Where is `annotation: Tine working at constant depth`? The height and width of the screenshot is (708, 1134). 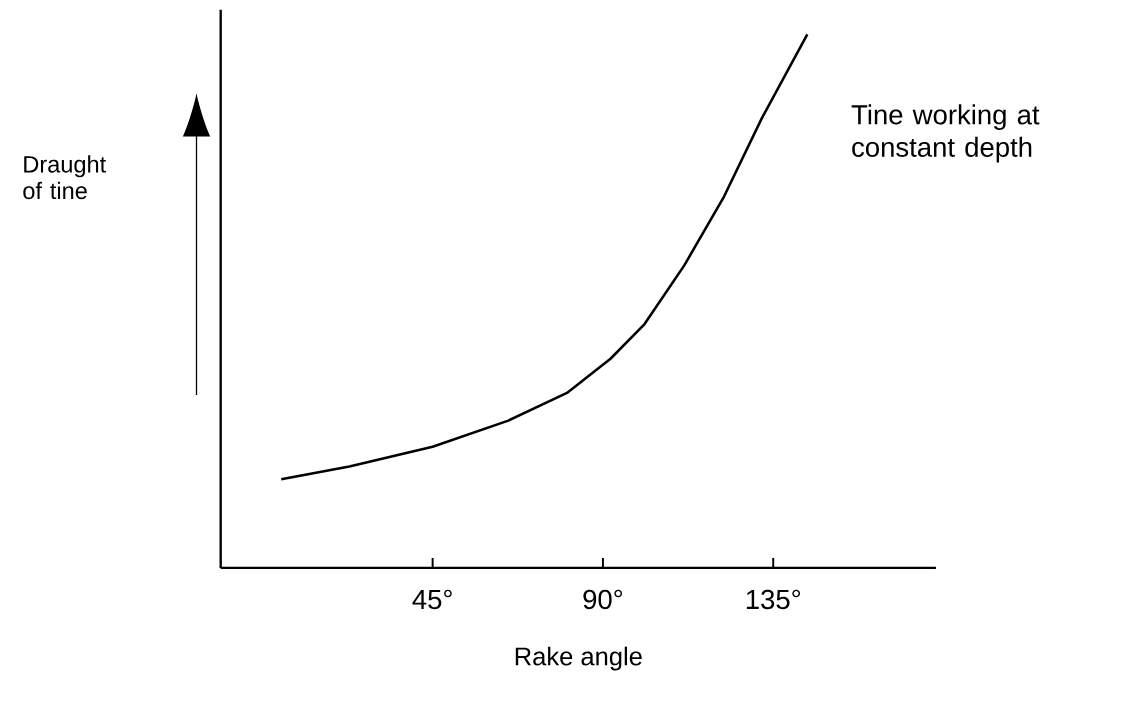 annotation: Tine working at constant depth is located at coordinates (945, 133).